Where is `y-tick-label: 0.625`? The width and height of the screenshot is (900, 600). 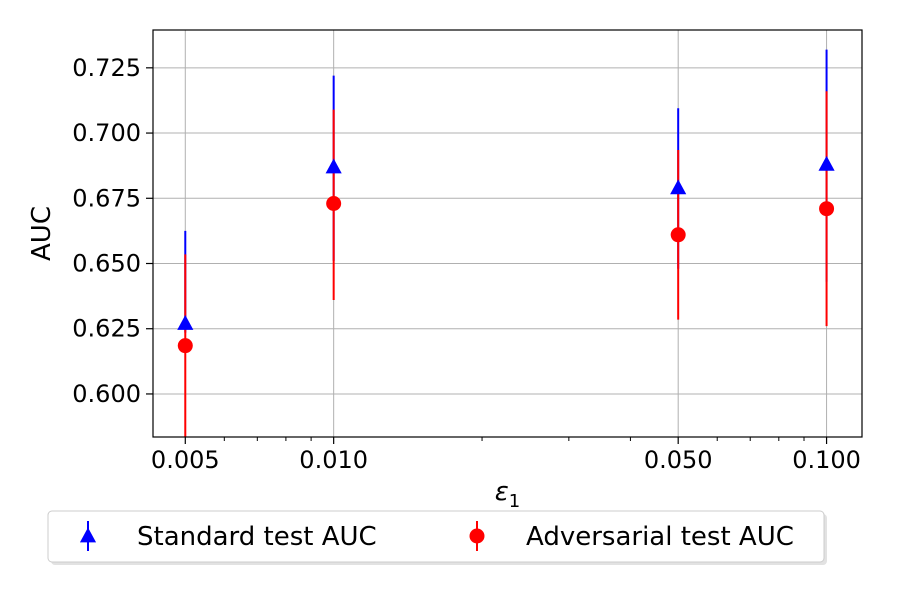
y-tick-label: 0.625 is located at coordinates (106, 329).